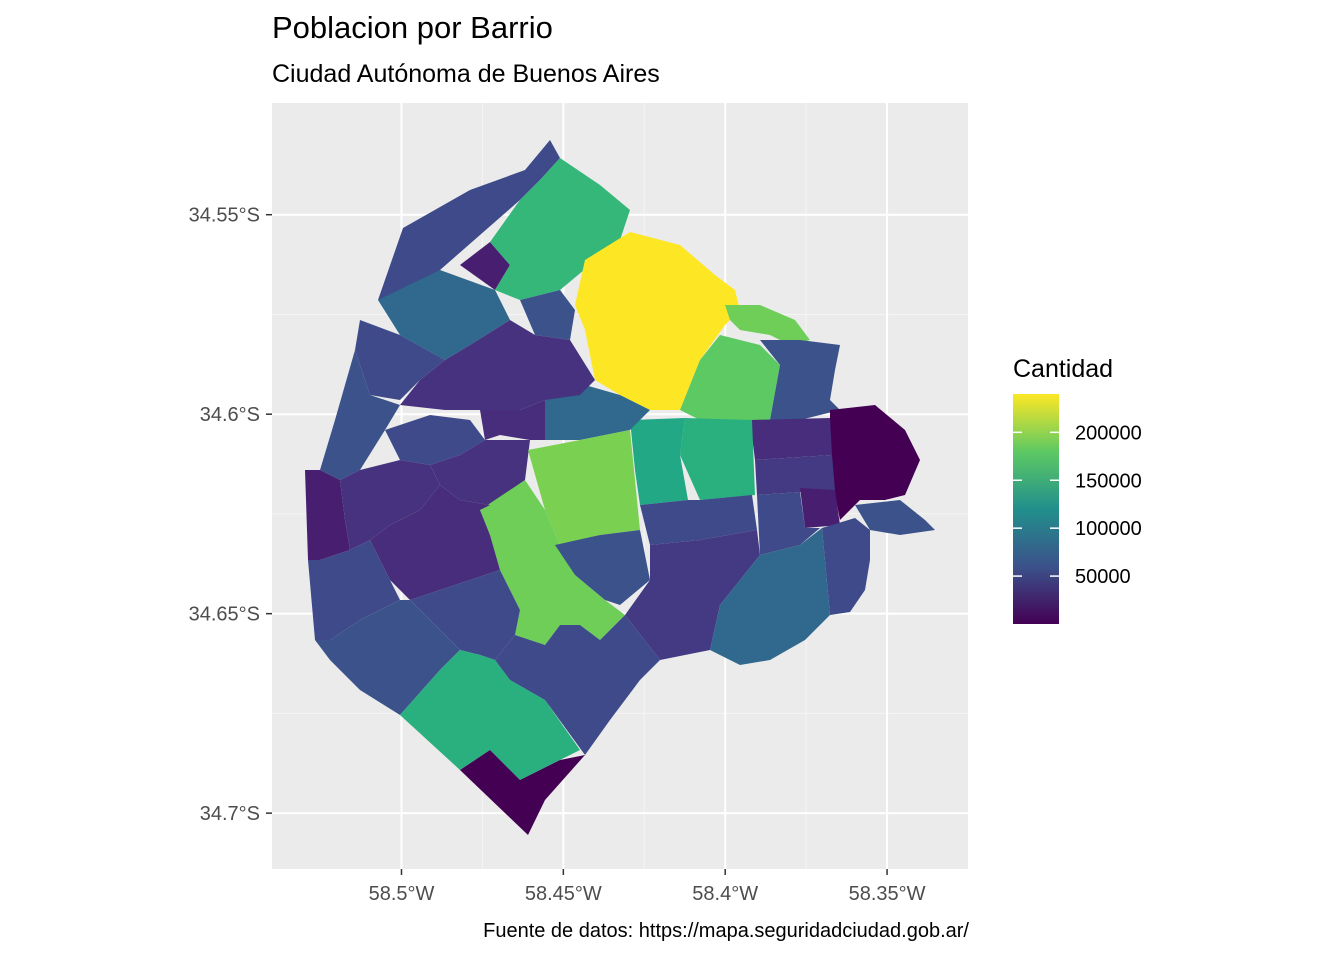 The image size is (1344, 960). I want to click on legend: Cantidad 200000 150000 100000 50000, so click(1077, 489).